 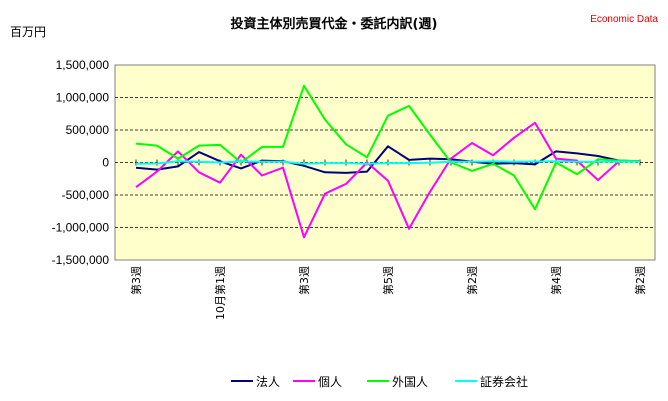 I want to click on y-tick-label: -500,000, so click(x=86, y=195).